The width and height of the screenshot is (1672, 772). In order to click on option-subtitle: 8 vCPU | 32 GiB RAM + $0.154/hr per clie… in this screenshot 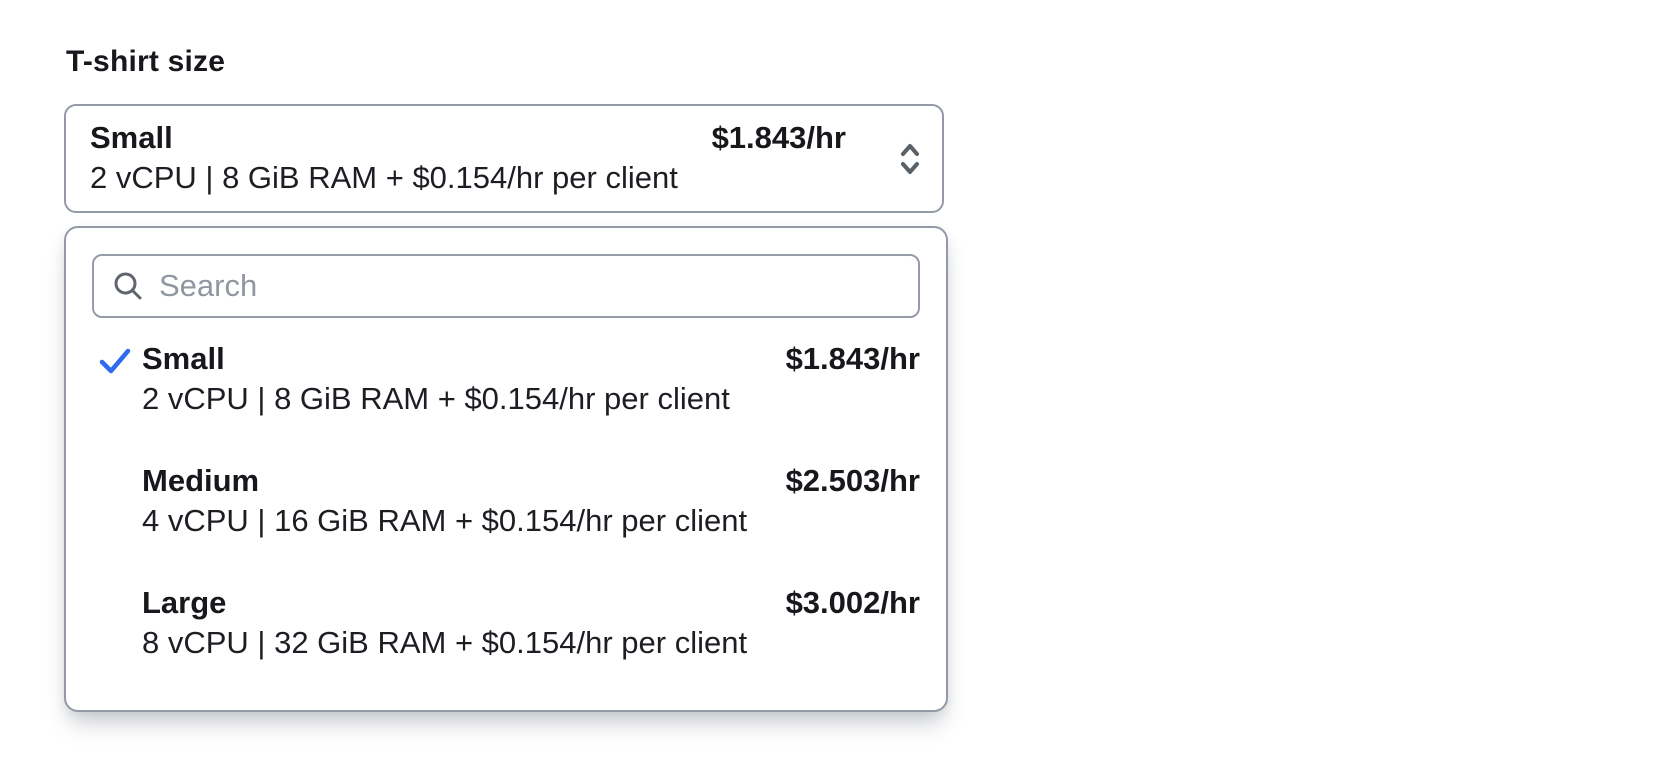, I will do `click(445, 642)`.